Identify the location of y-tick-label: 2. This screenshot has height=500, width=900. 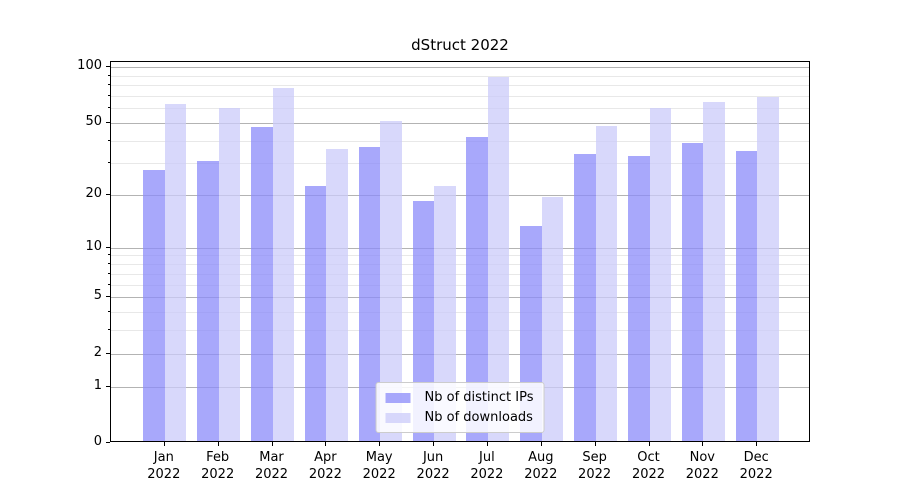
(97, 352).